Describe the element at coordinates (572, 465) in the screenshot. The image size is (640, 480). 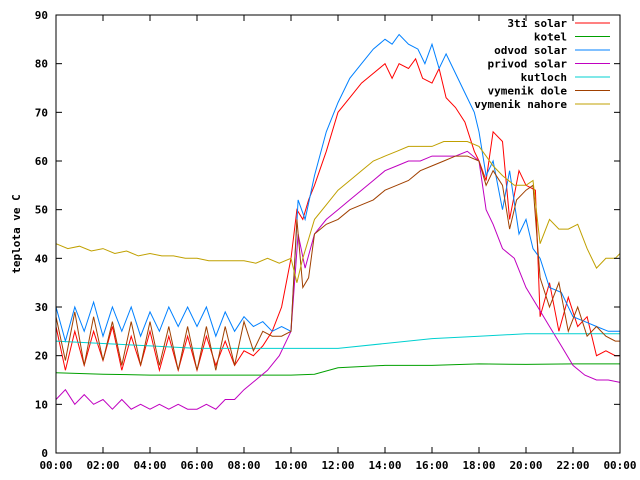
I see `x-tick-label: 22:00` at that location.